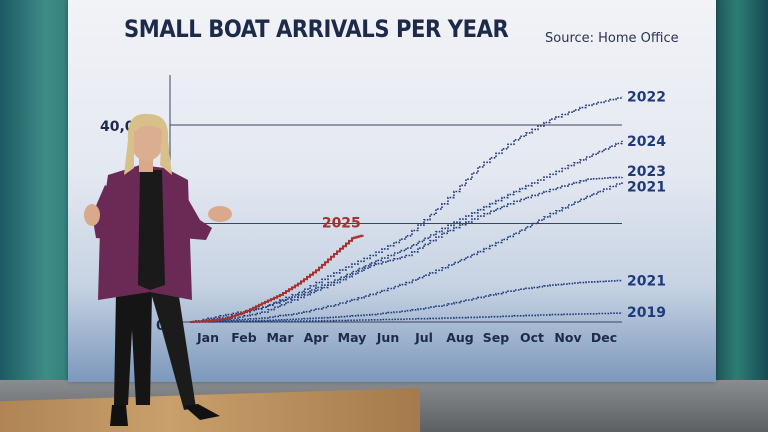  Describe the element at coordinates (244, 337) in the screenshot. I see `x-tick-label-feb: Feb` at that location.